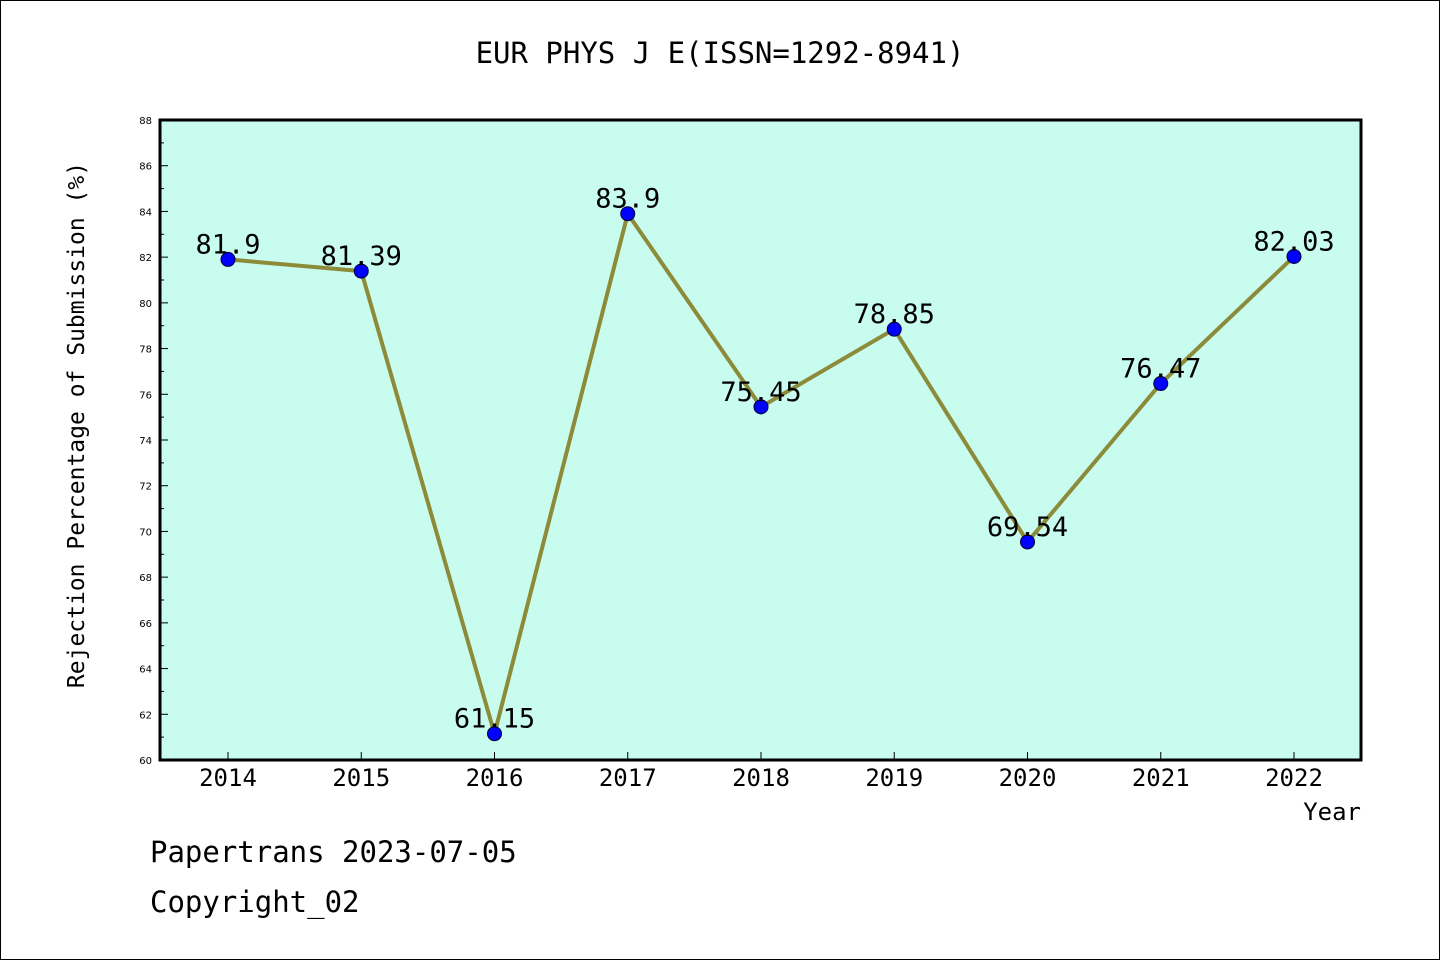 This screenshot has height=960, width=1440. Describe the element at coordinates (894, 778) in the screenshot. I see `x-tick-label: 2019` at that location.